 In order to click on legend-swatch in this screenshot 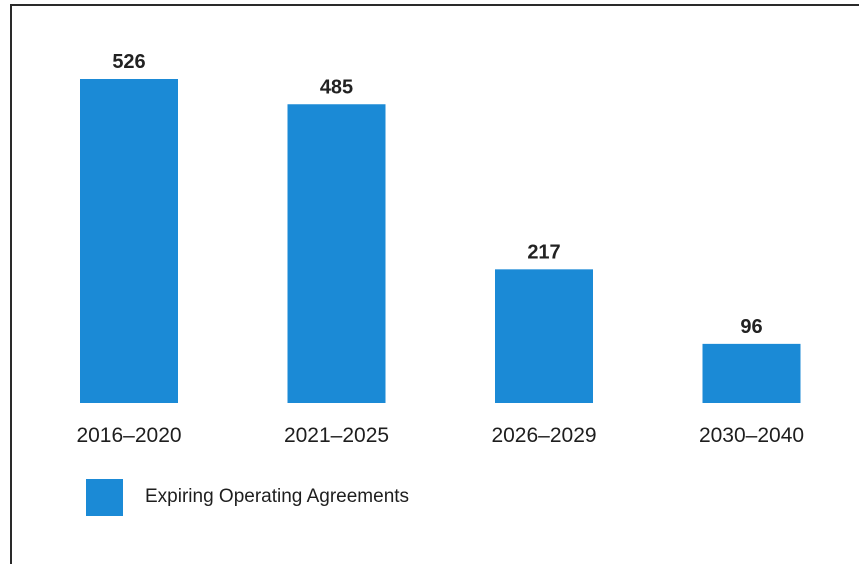, I will do `click(104, 497)`.